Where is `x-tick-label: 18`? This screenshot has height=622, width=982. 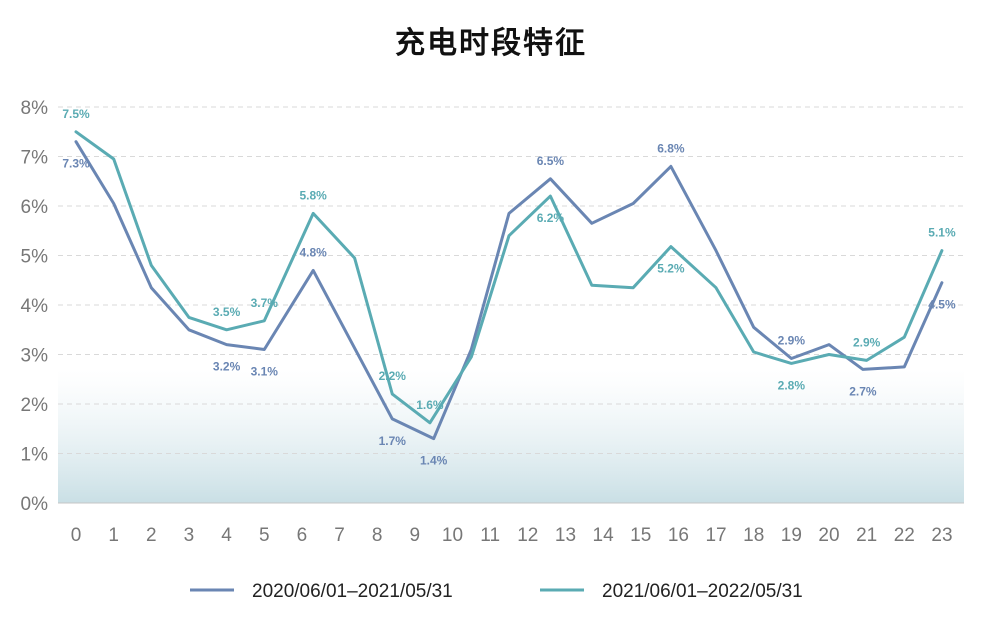
x-tick-label: 18 is located at coordinates (753, 535).